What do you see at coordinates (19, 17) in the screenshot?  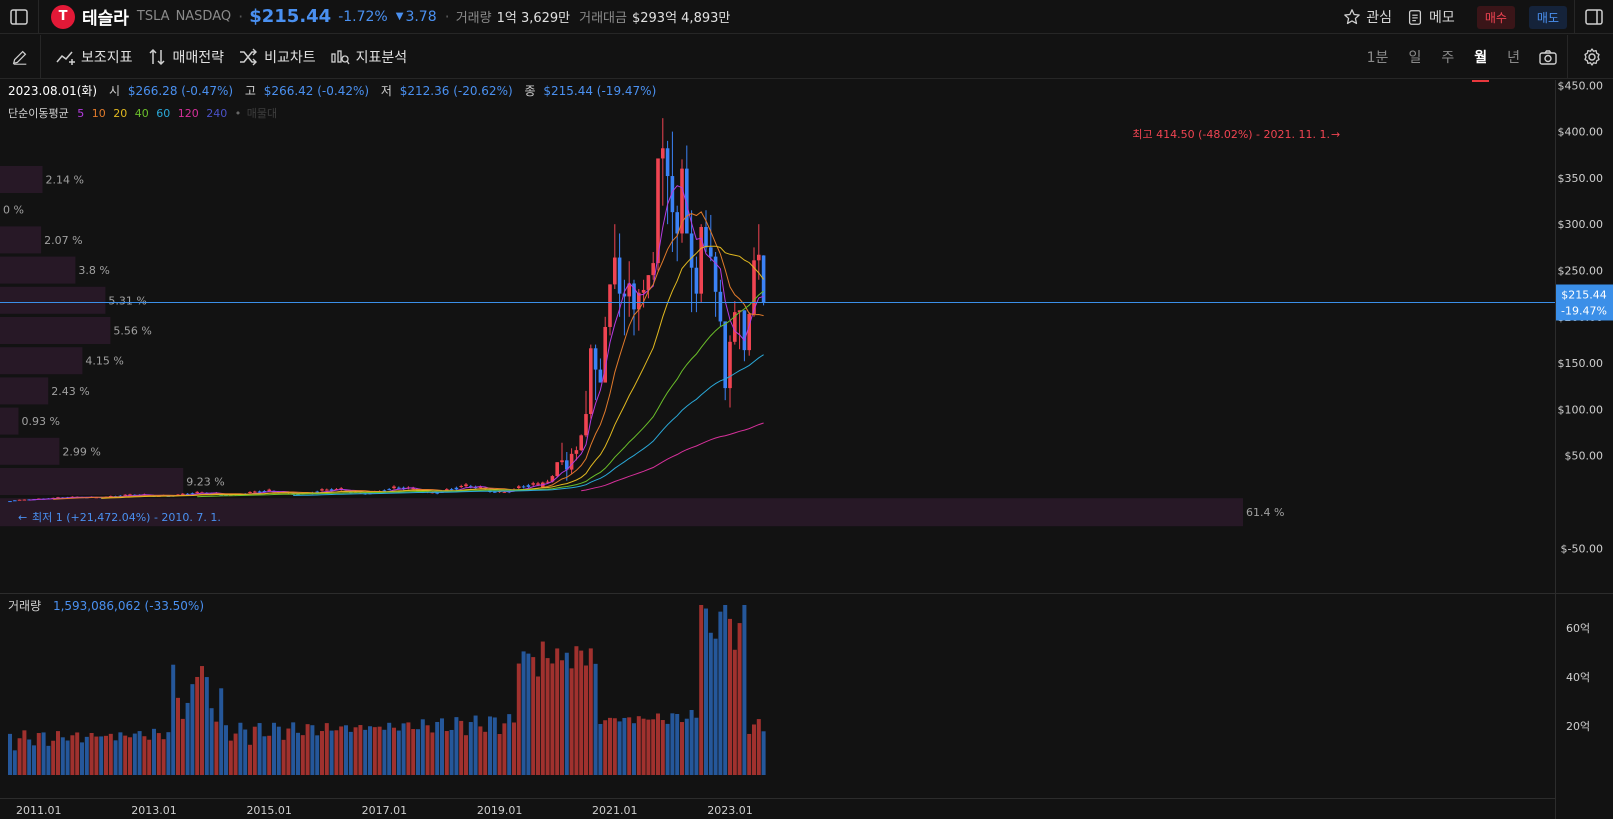 I see `sidebar-toggle-icon` at bounding box center [19, 17].